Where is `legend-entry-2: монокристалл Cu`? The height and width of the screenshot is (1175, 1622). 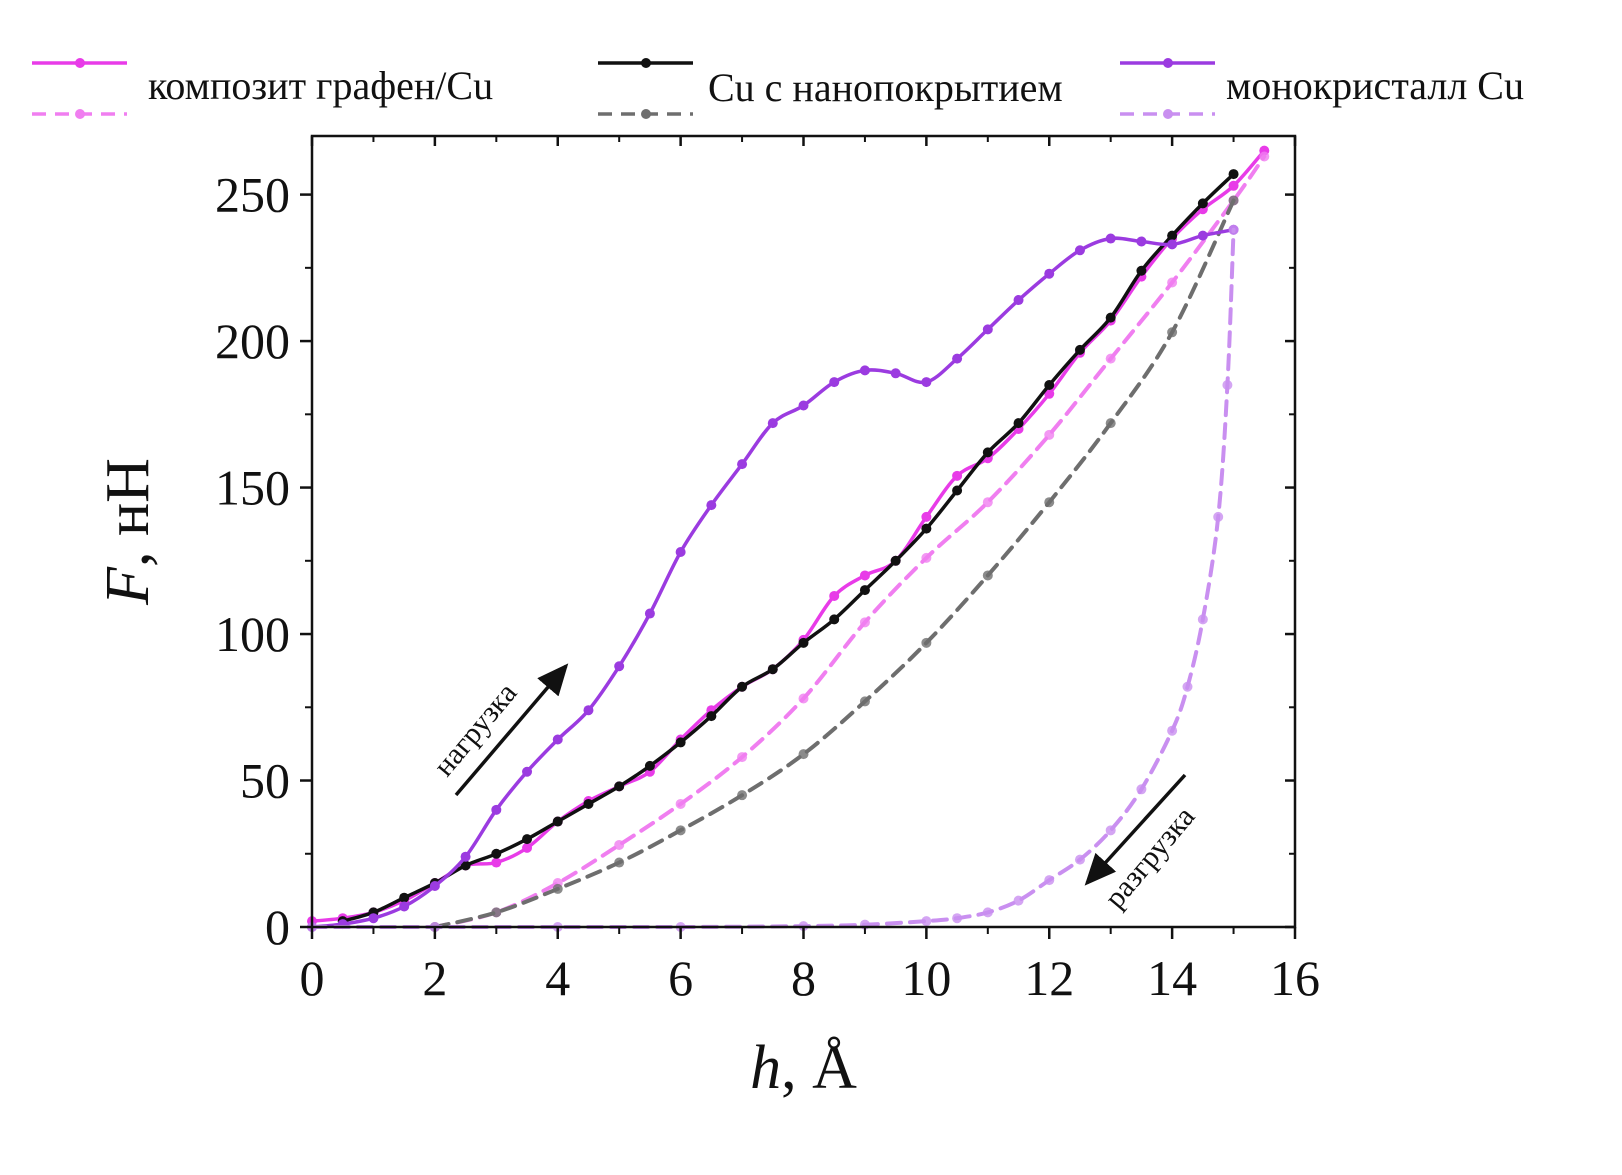 legend-entry-2: монокристалл Cu is located at coordinates (1322, 88).